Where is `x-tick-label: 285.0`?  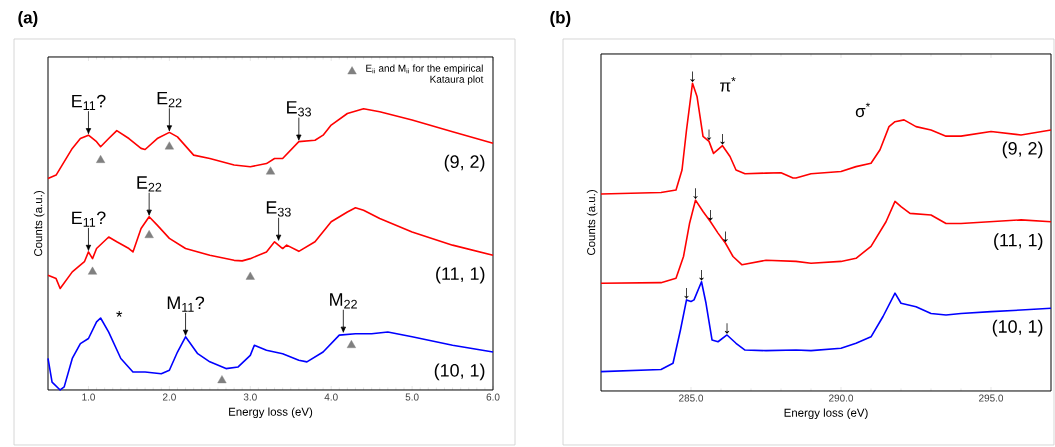 x-tick-label: 285.0 is located at coordinates (691, 398).